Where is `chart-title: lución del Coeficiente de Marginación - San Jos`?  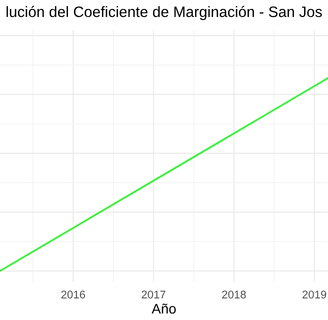 chart-title: lución del Coeficiente de Marginación - San Jos is located at coordinates (164, 13).